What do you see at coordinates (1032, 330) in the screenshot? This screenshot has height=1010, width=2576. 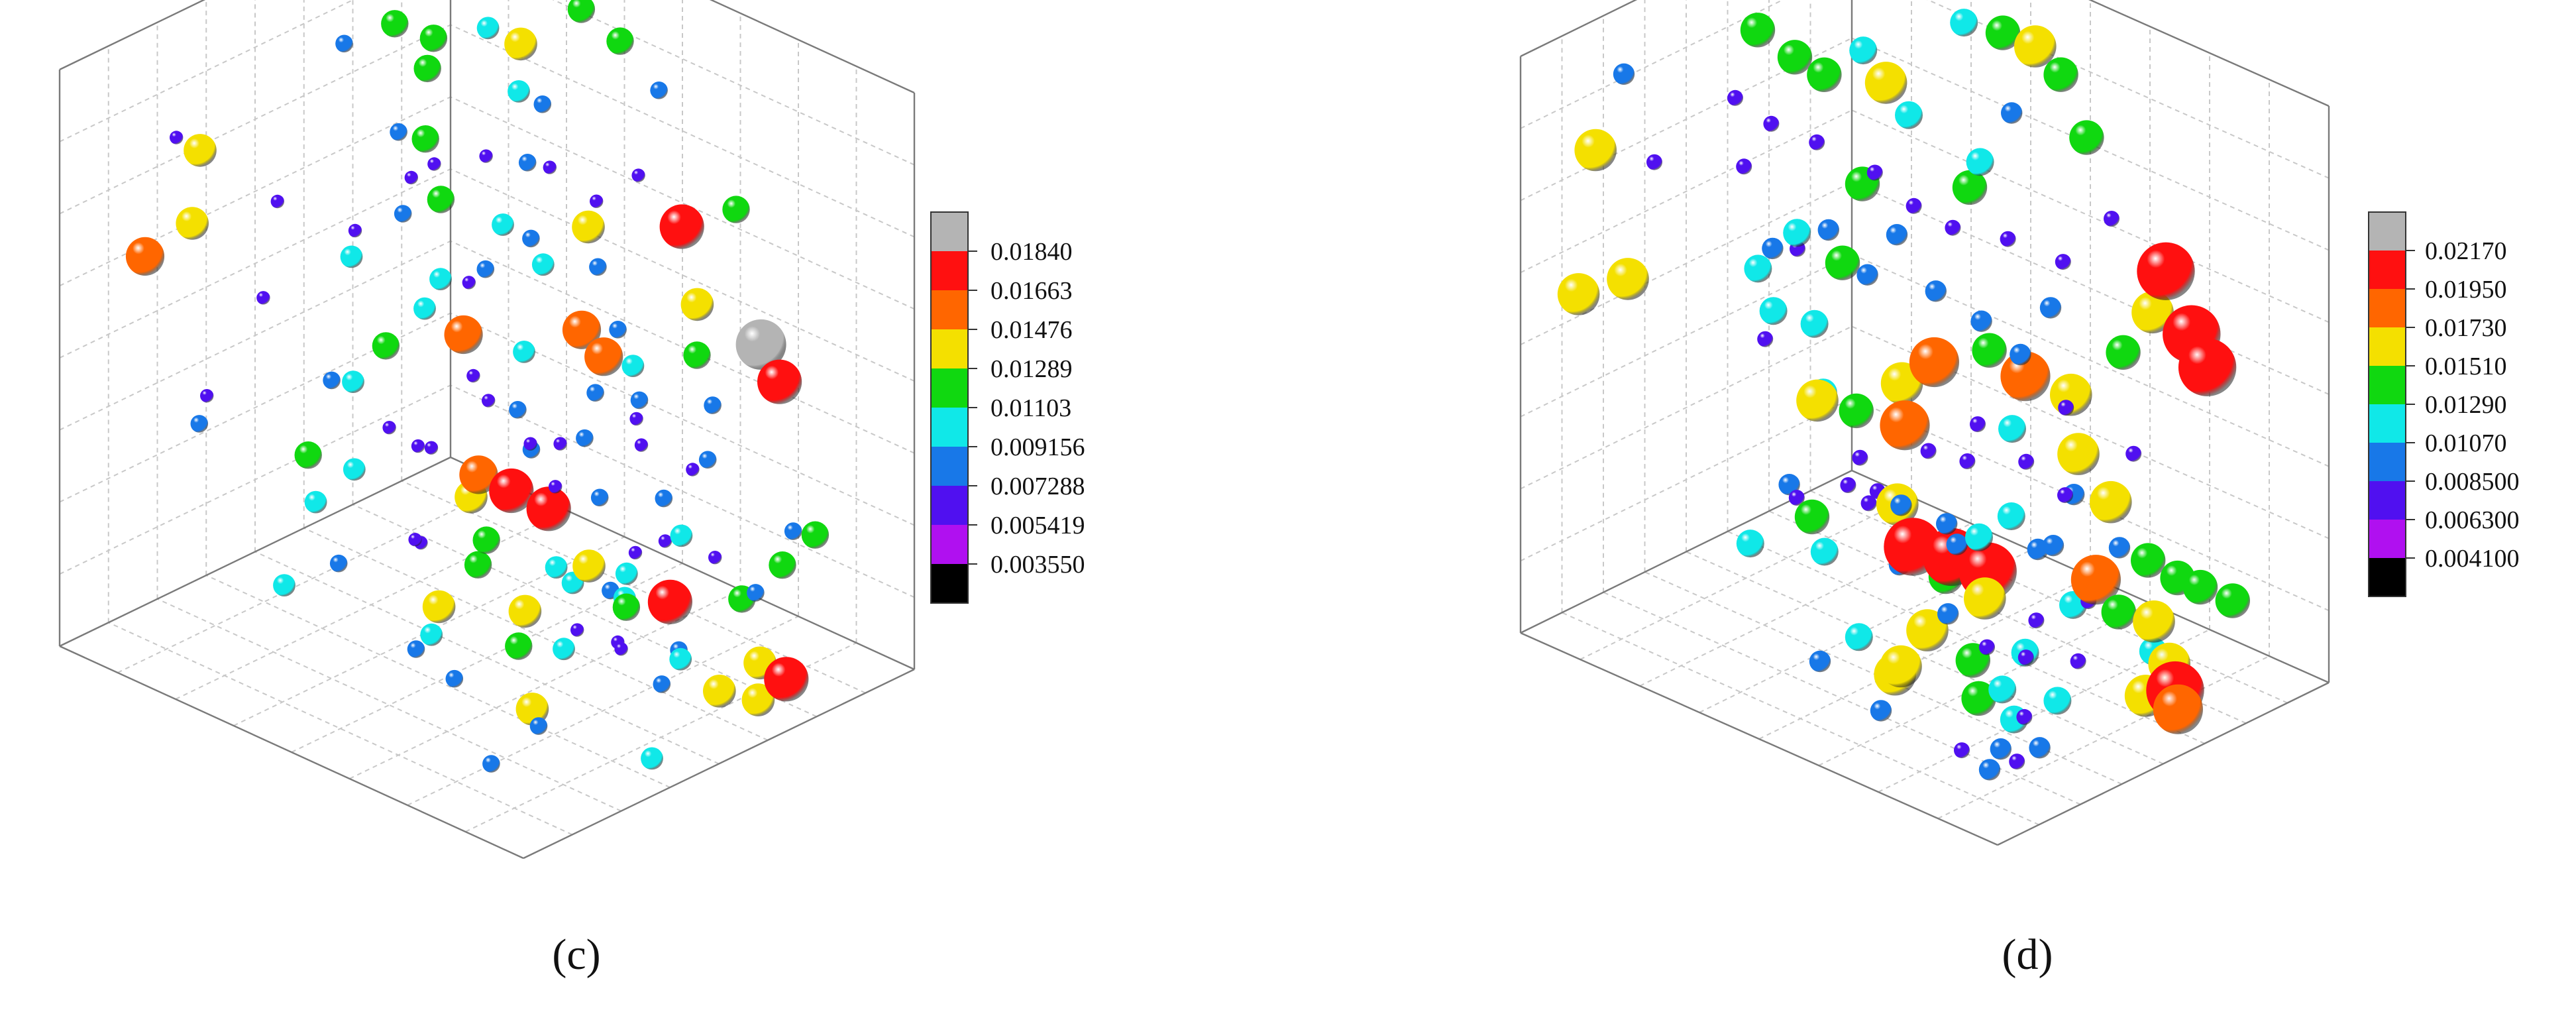 I see `colorbar-tick-label: 0.01476` at bounding box center [1032, 330].